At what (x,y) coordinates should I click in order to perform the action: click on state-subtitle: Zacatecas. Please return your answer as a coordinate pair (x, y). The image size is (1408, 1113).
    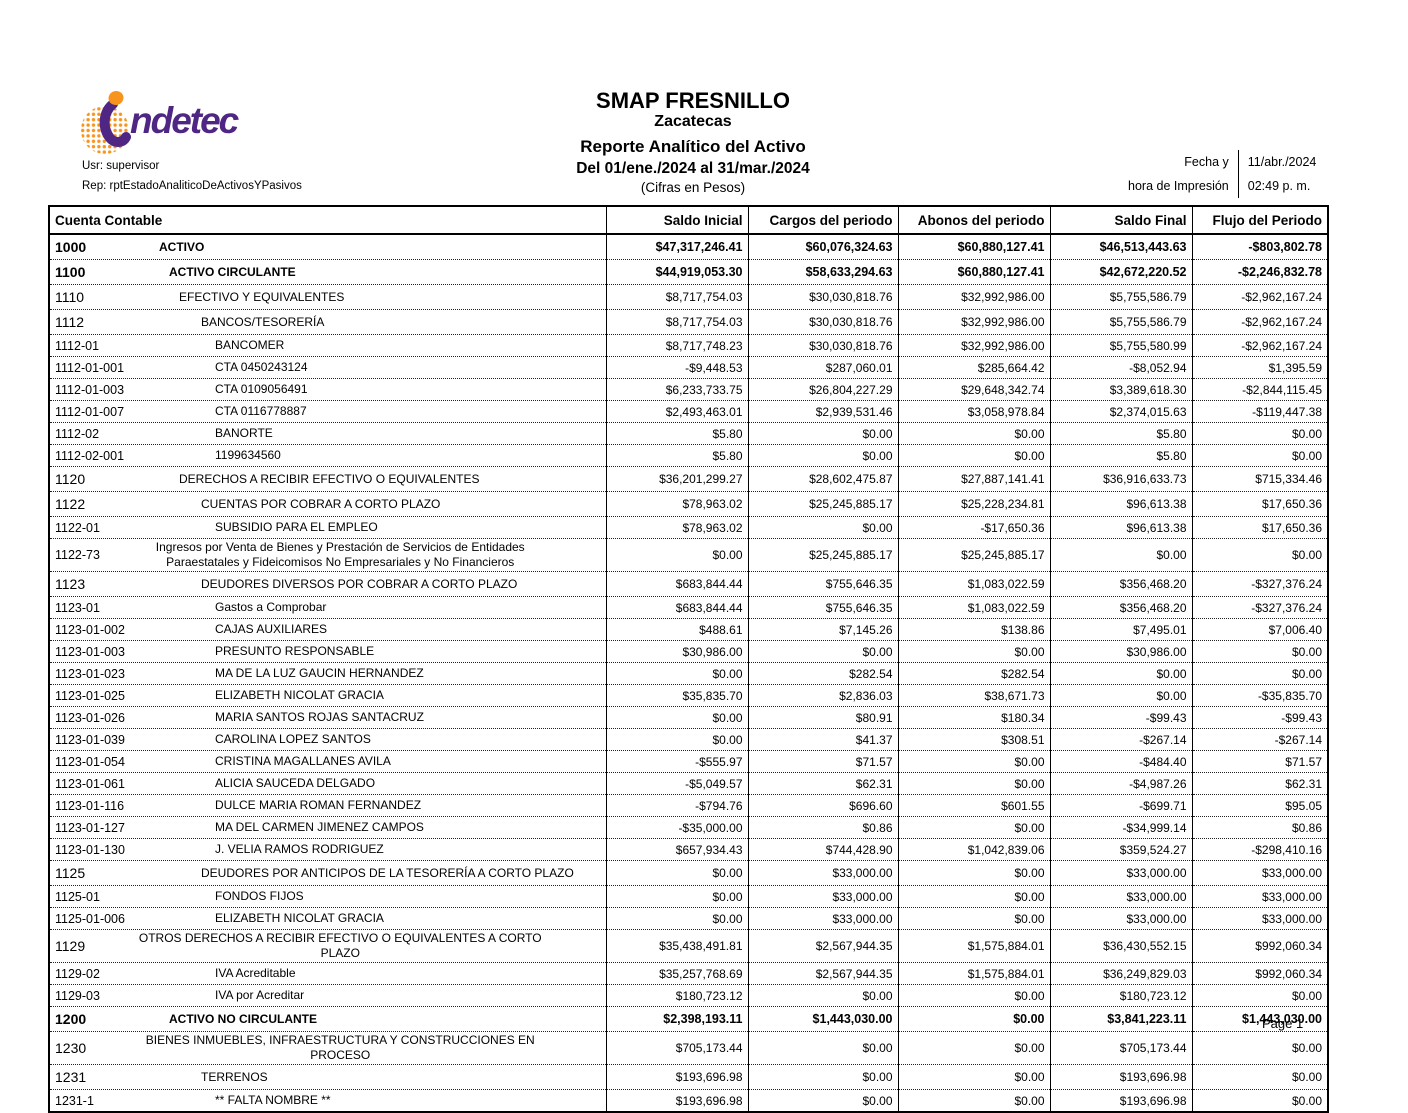
    Looking at the image, I should click on (693, 122).